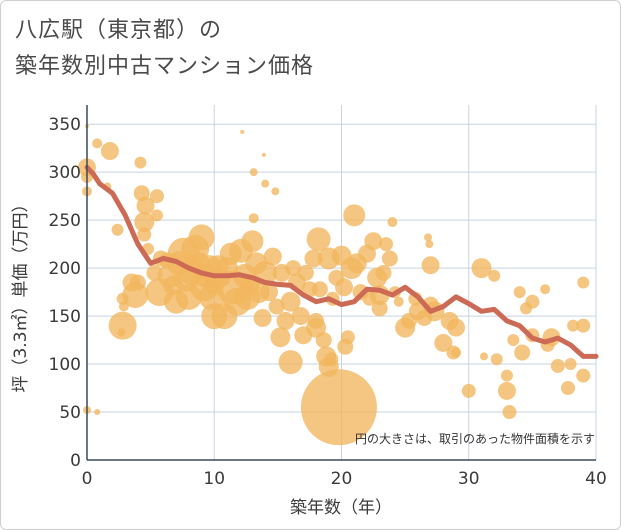 The height and width of the screenshot is (530, 621). I want to click on y-tick-label: 100, so click(65, 365).